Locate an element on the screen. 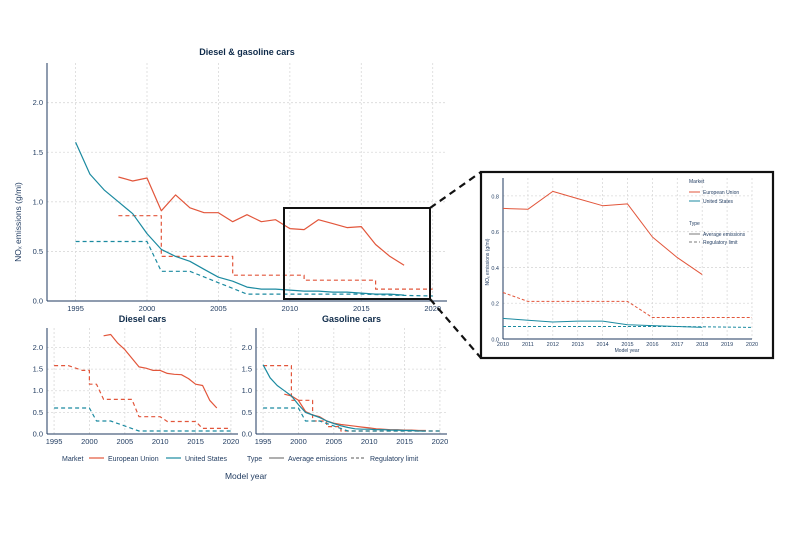 Image resolution: width=800 pixels, height=533 pixels. chart-title: Gasoline cars is located at coordinates (351, 319).